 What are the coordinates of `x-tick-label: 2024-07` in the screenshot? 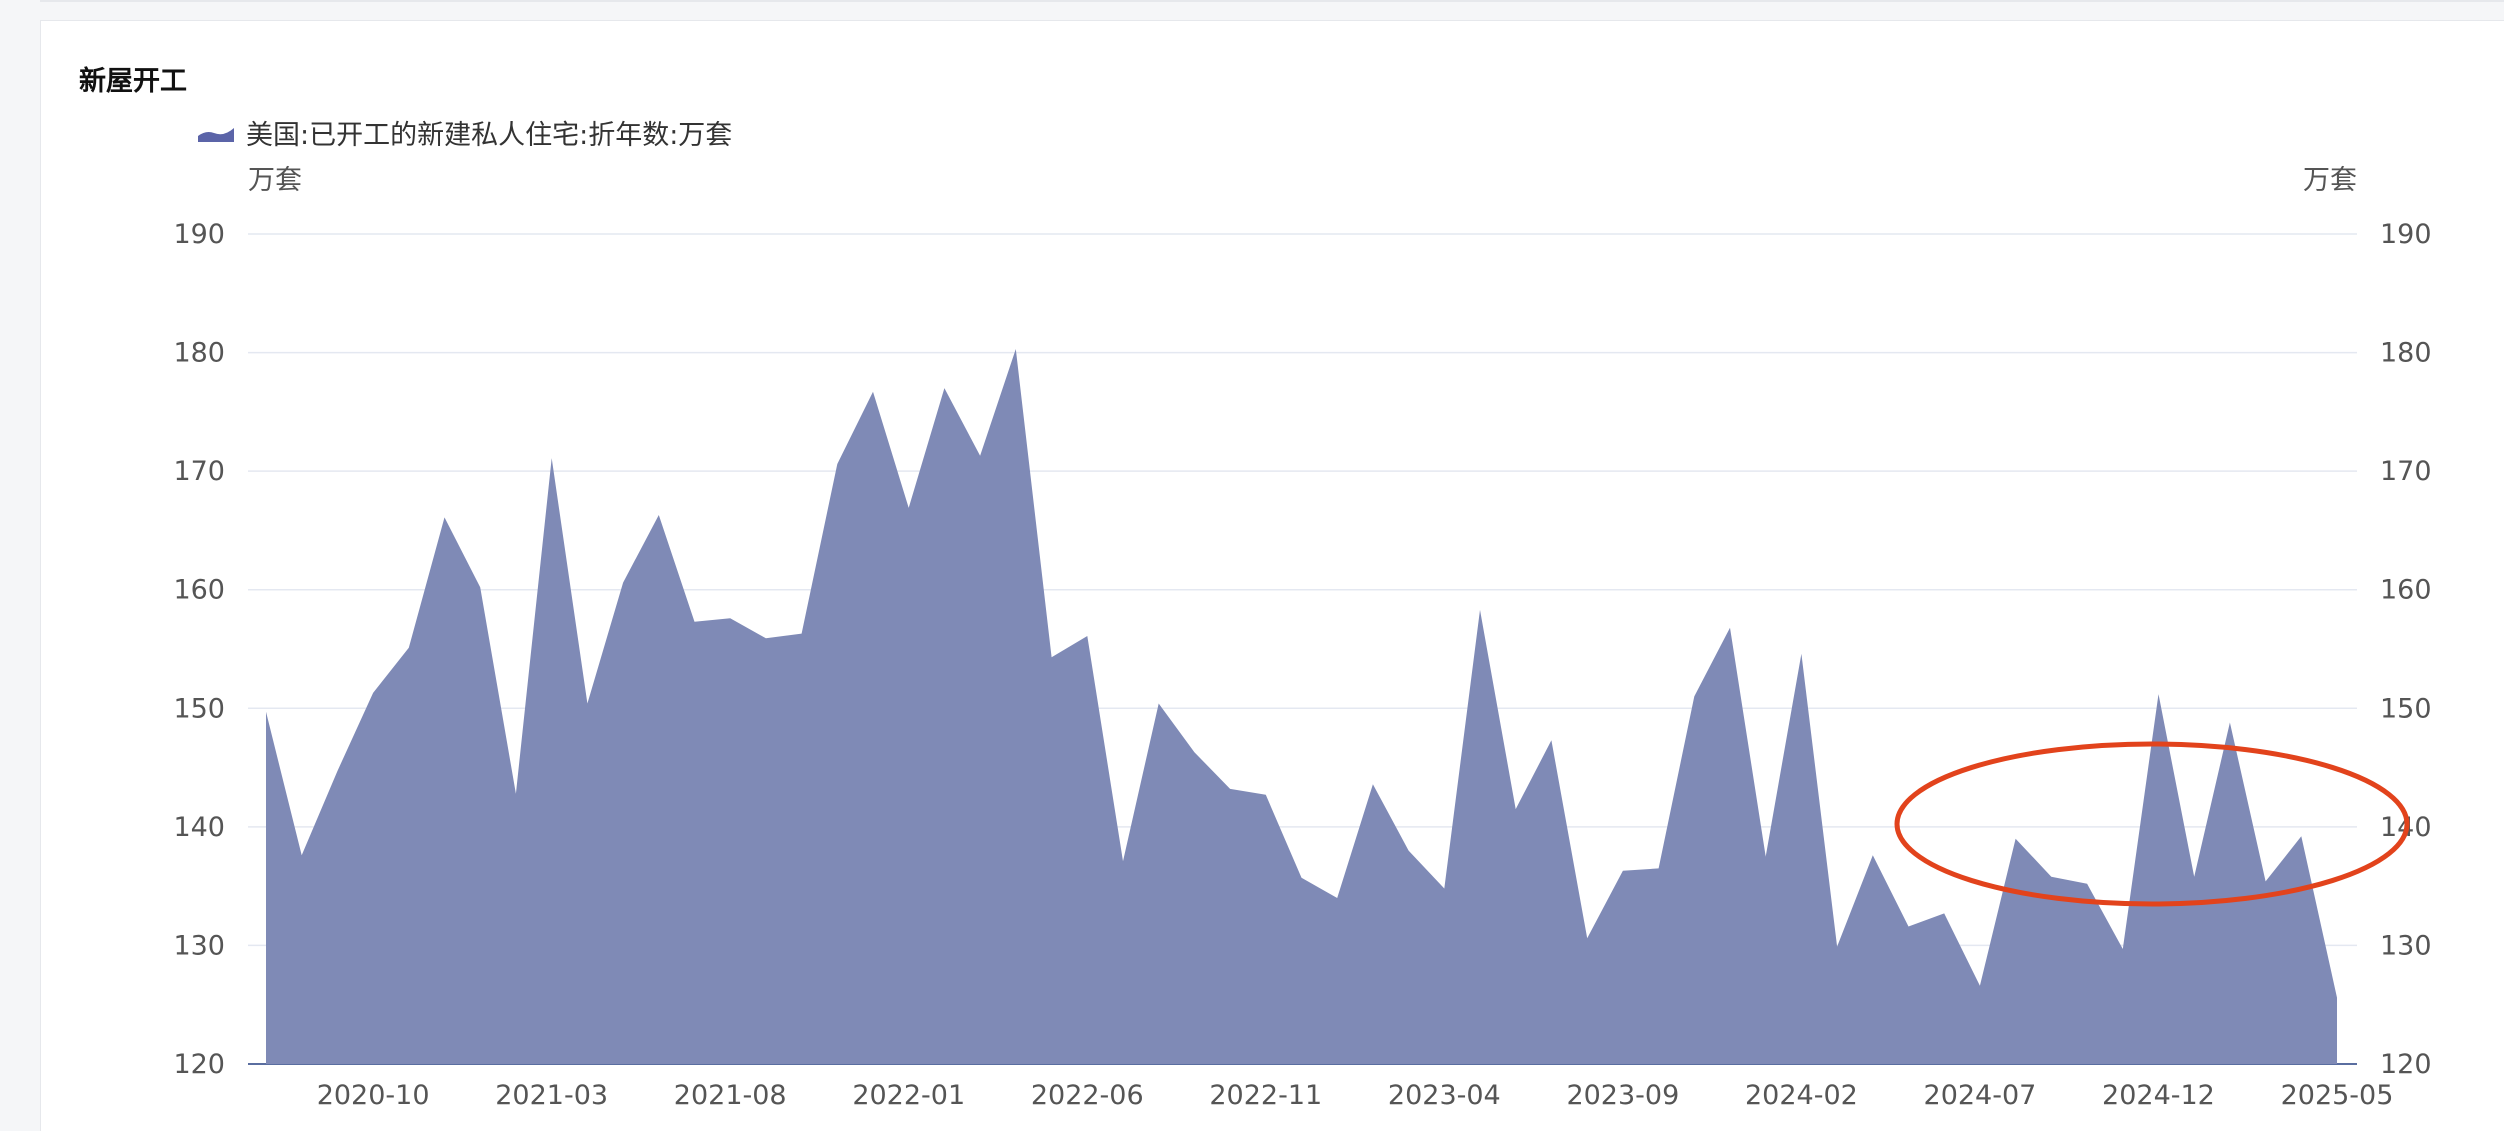 It's located at (1980, 1095).